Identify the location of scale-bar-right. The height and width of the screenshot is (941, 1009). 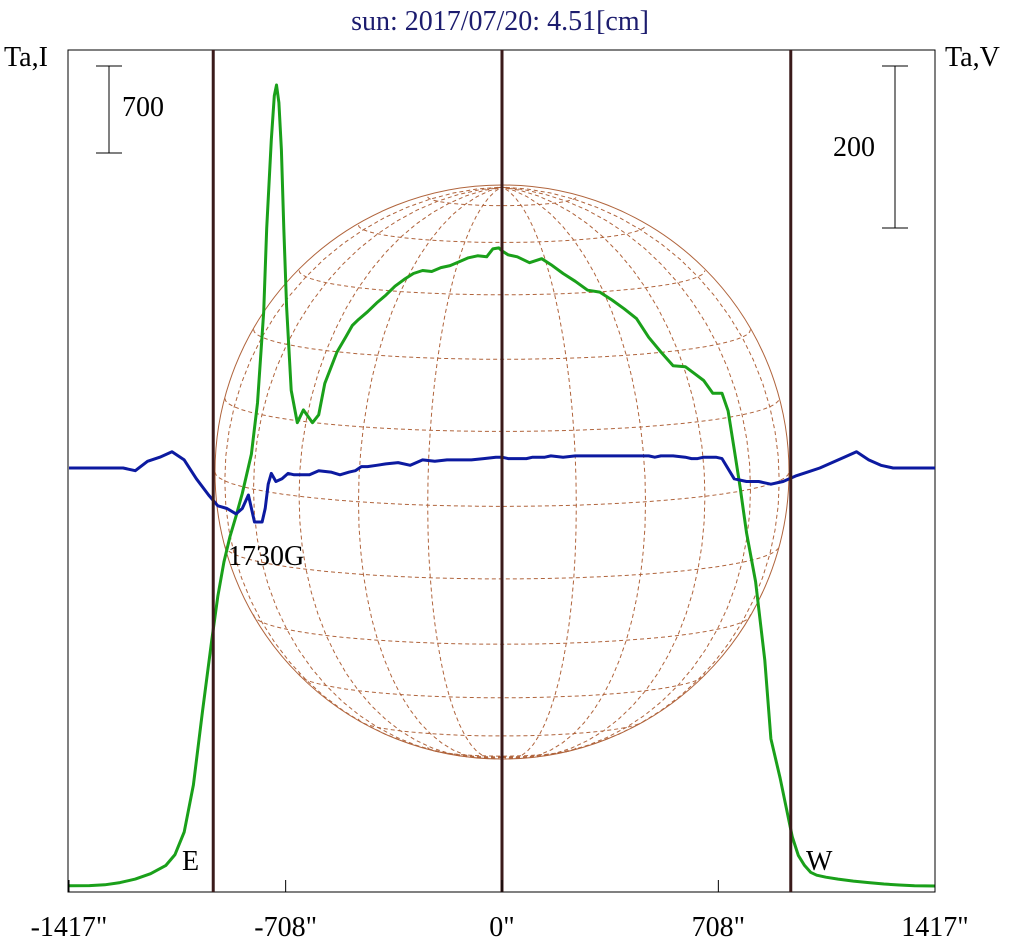
(895, 147).